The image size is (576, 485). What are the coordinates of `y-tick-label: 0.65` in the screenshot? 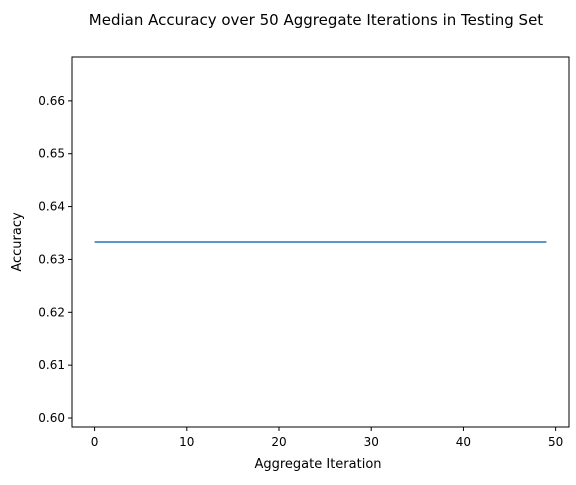 It's located at (51, 154).